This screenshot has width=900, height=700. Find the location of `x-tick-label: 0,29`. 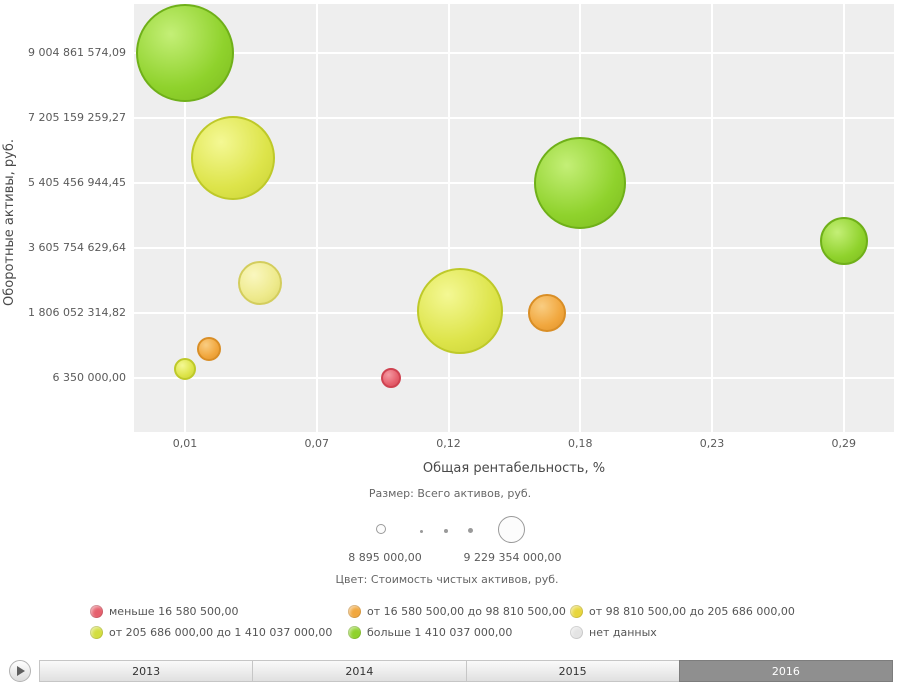

x-tick-label: 0,29 is located at coordinates (844, 443).